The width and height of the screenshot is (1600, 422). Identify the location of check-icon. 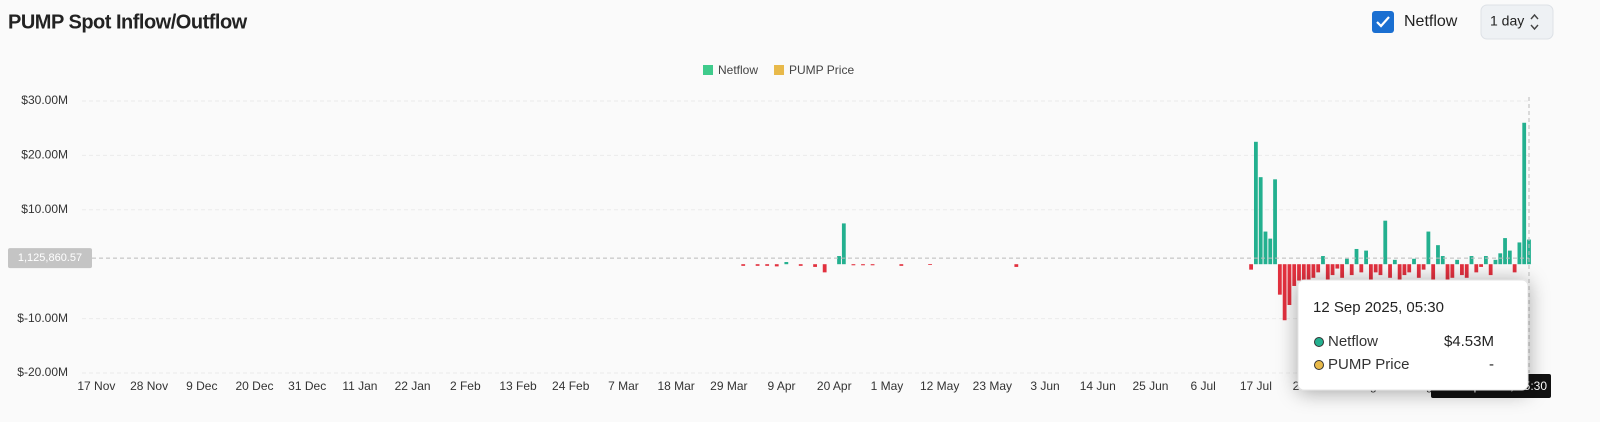
(1383, 22).